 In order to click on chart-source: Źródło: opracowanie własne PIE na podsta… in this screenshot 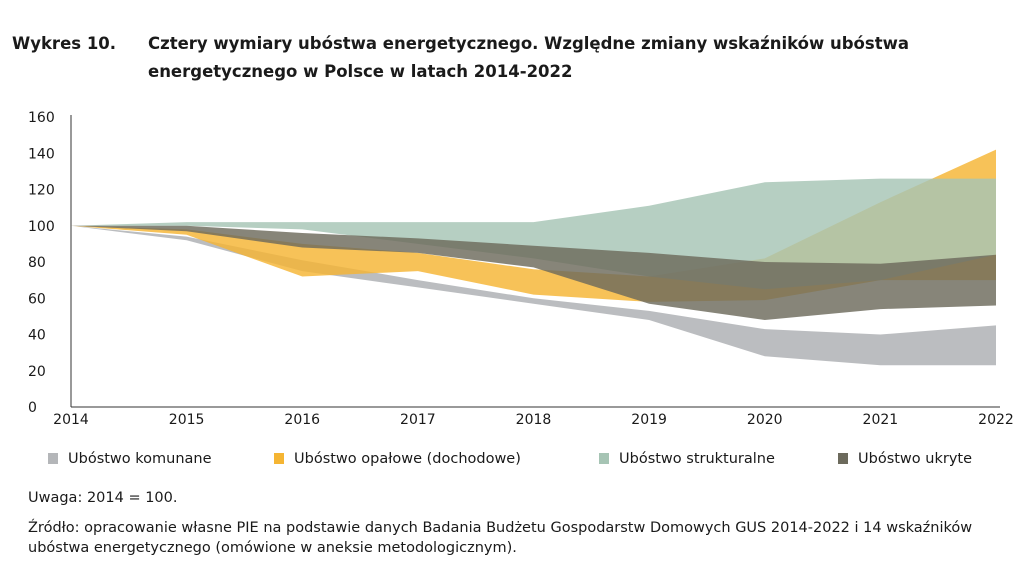, I will do `click(500, 538)`.